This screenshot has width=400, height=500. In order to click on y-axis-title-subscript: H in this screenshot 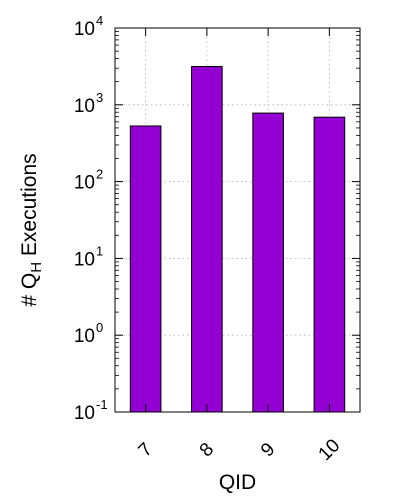, I will do `click(36, 267)`.